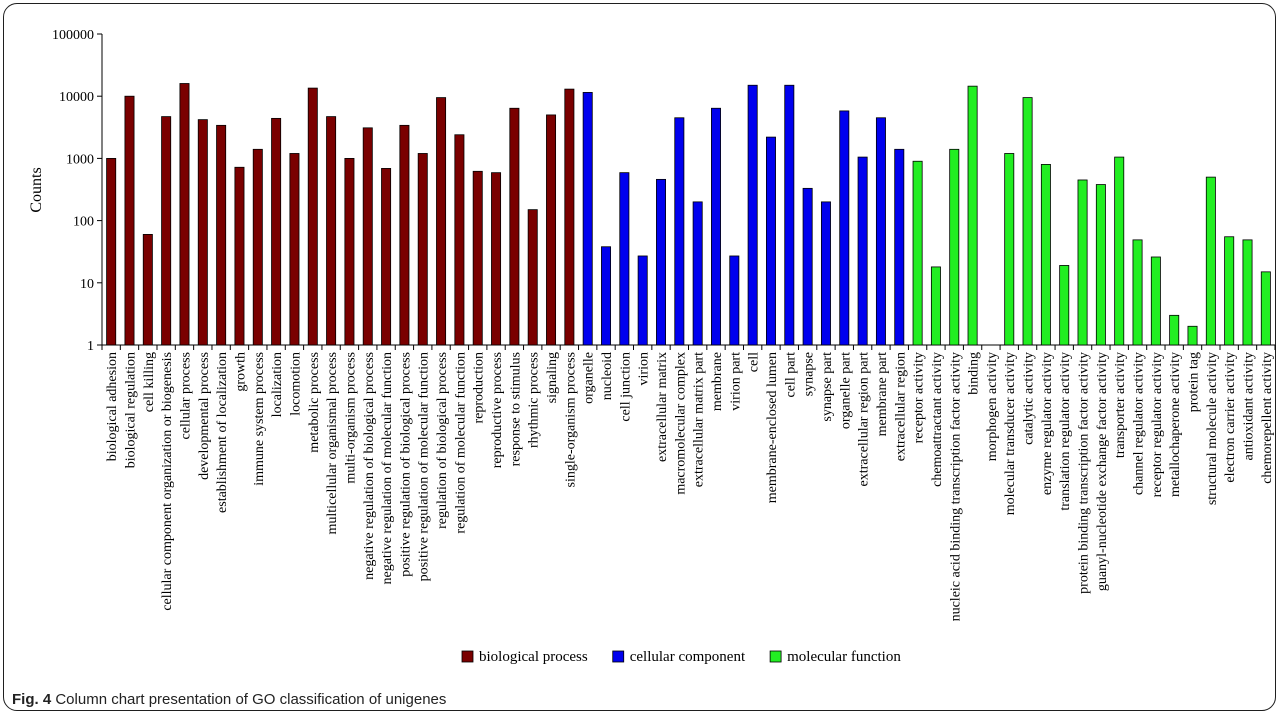  What do you see at coordinates (992, 406) in the screenshot?
I see `x-tick-label-morphogen-activity: morphogen activity` at bounding box center [992, 406].